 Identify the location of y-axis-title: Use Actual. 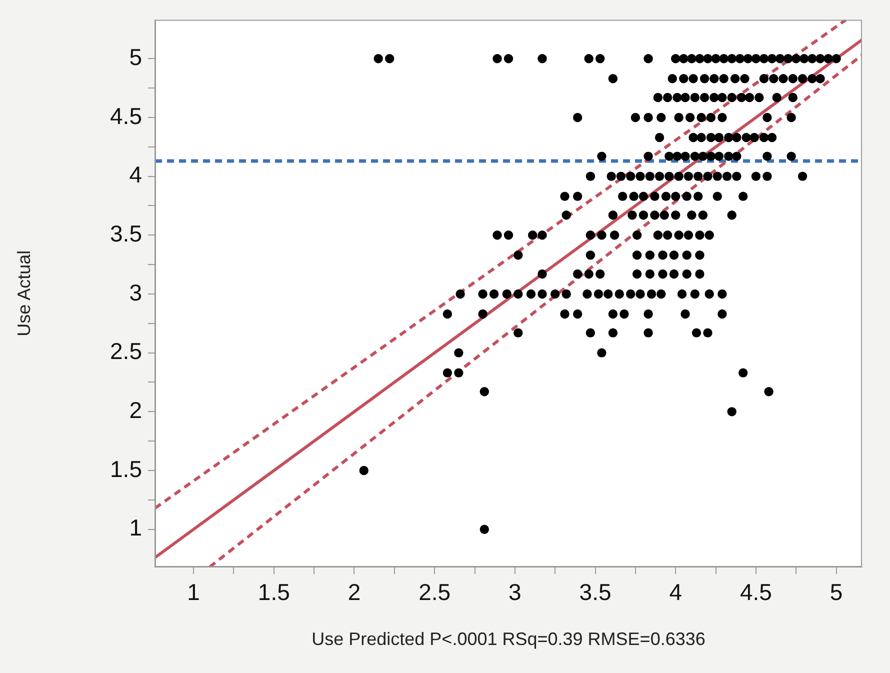
(24, 293).